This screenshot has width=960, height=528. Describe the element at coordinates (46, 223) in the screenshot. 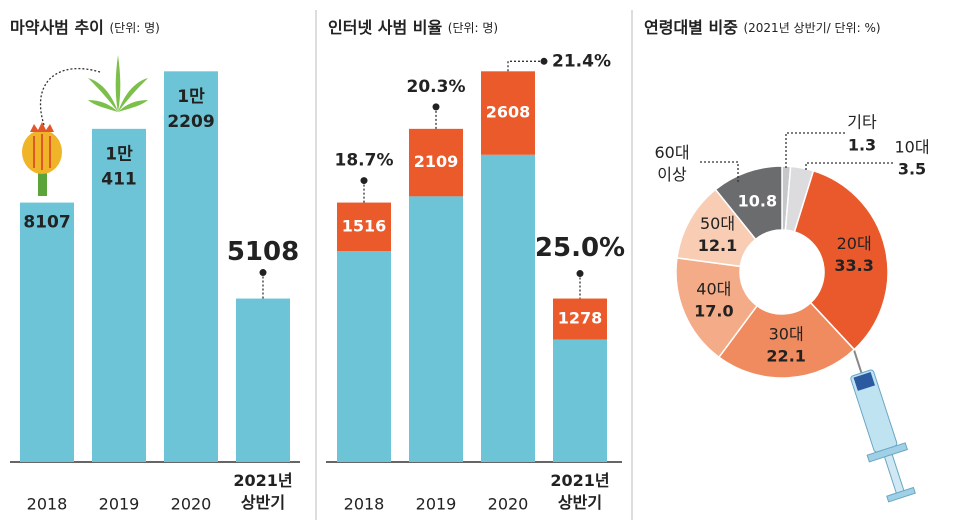

I see `value-label: 8107` at that location.